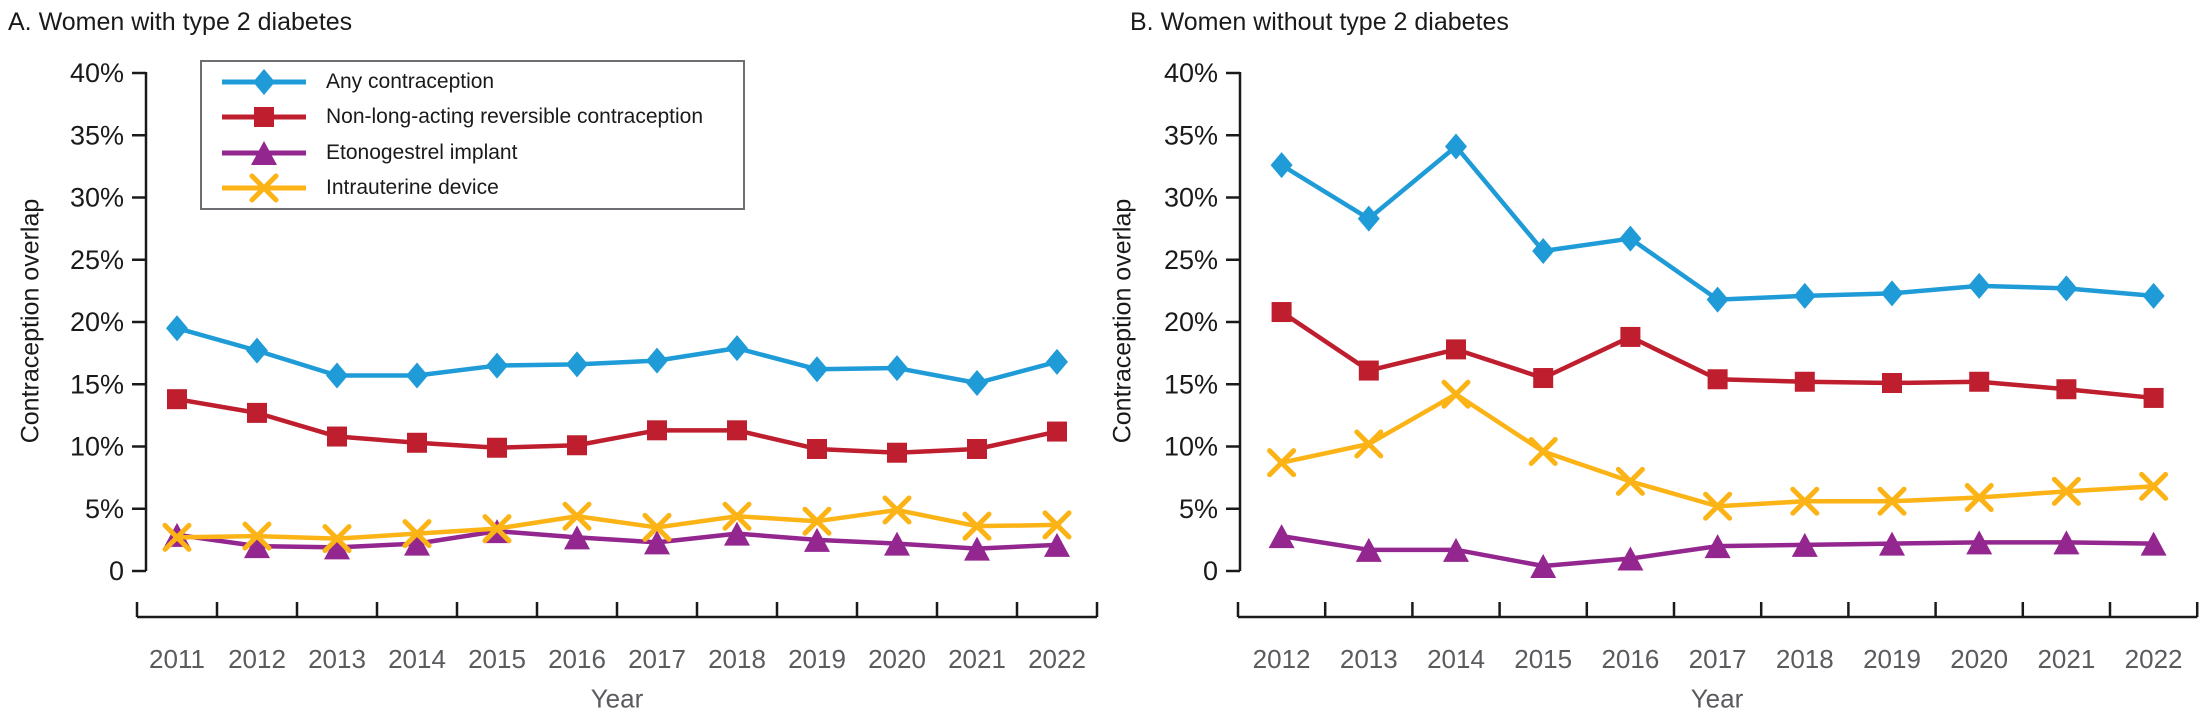 This screenshot has width=2199, height=715. I want to click on panel-a-y-axis: 0 5% 10% 15% 20% 25% 30% 35% 40%, so click(109, 322).